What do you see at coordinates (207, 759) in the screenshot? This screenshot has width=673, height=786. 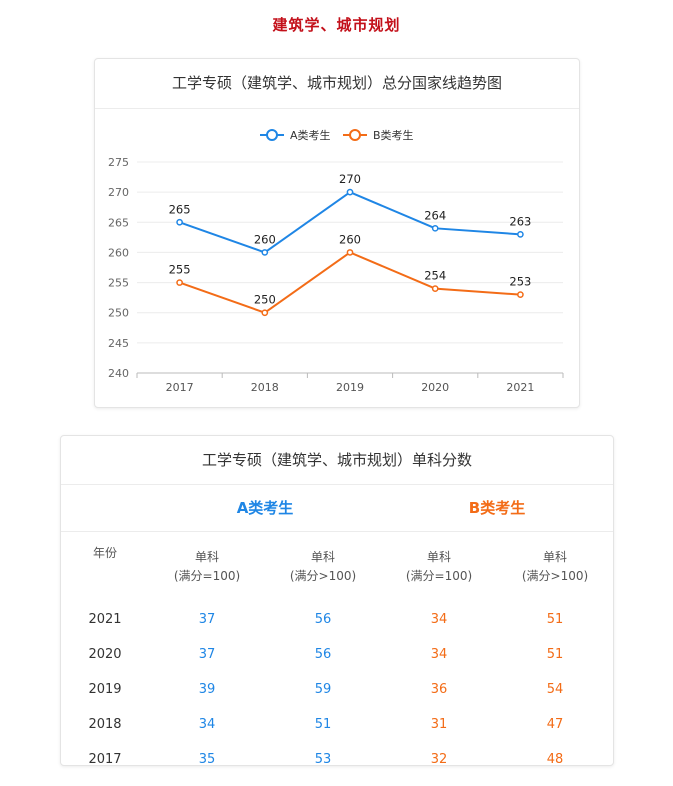 I see `a1-cell: 35` at bounding box center [207, 759].